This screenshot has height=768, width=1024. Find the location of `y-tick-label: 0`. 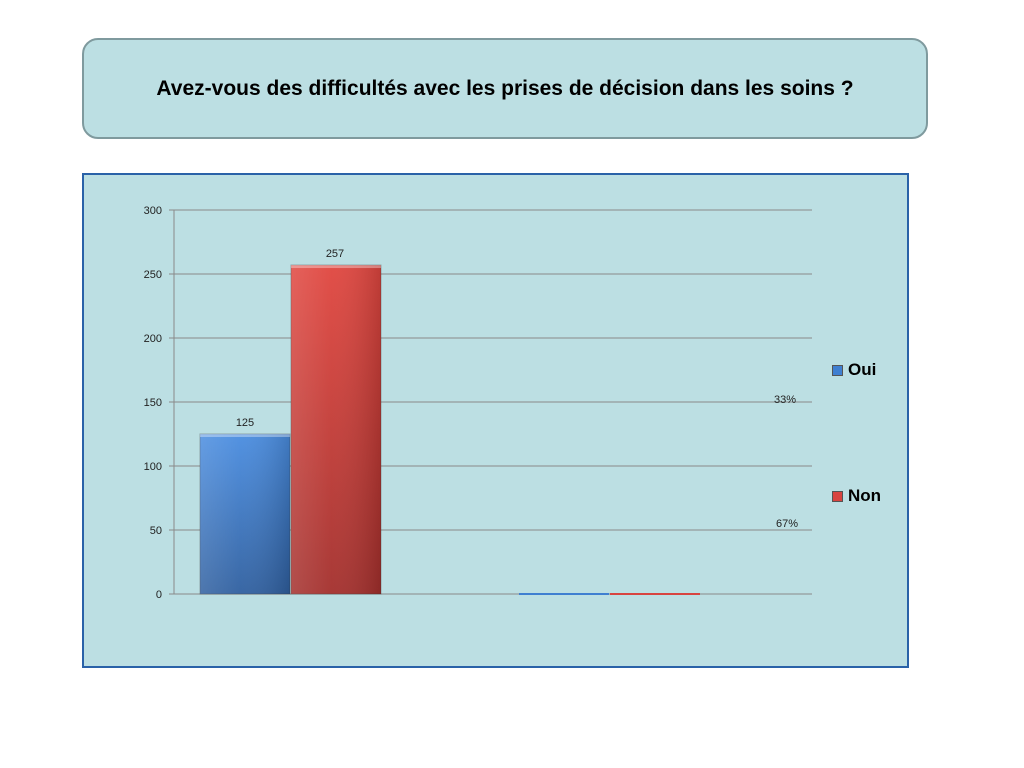

y-tick-label: 0 is located at coordinates (159, 595).